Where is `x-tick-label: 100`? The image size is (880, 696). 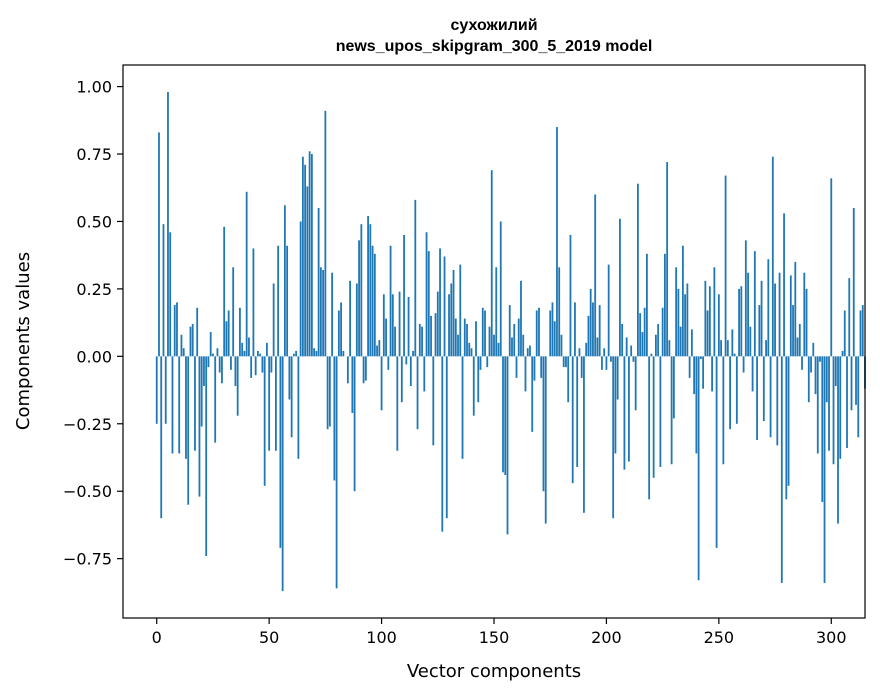
x-tick-label: 100 is located at coordinates (381, 637).